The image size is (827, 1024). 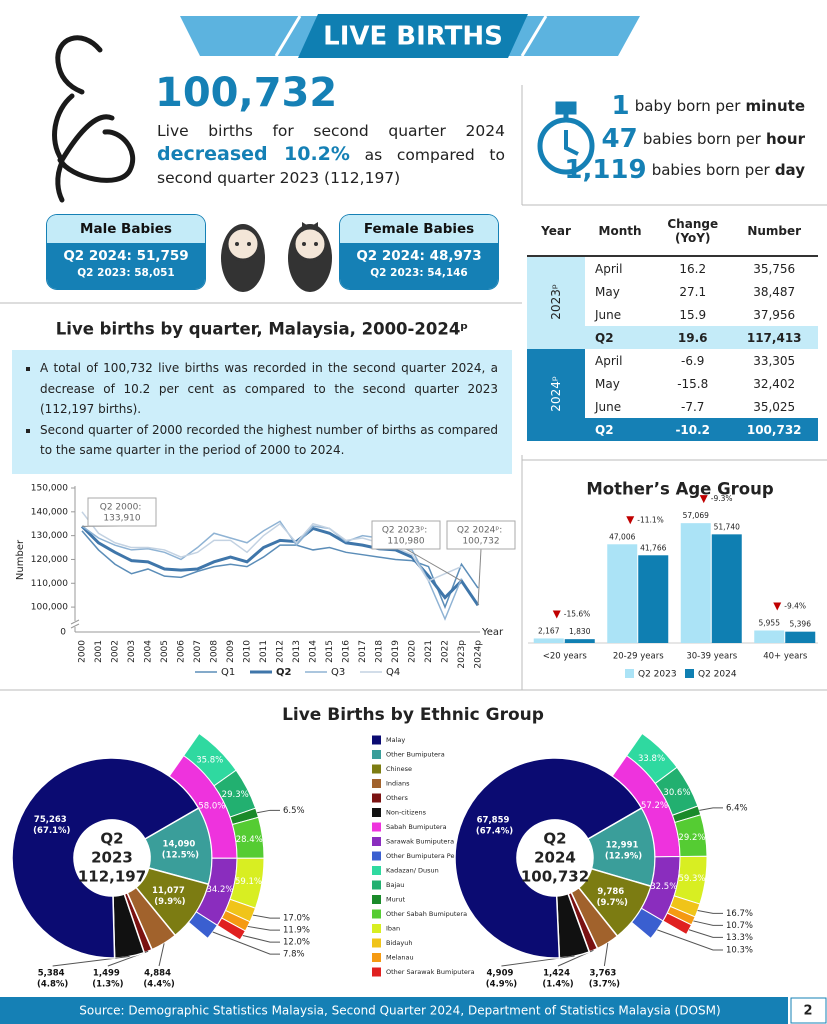 What do you see at coordinates (182, 651) in the screenshot?
I see `x-tick-label: 2006` at bounding box center [182, 651].